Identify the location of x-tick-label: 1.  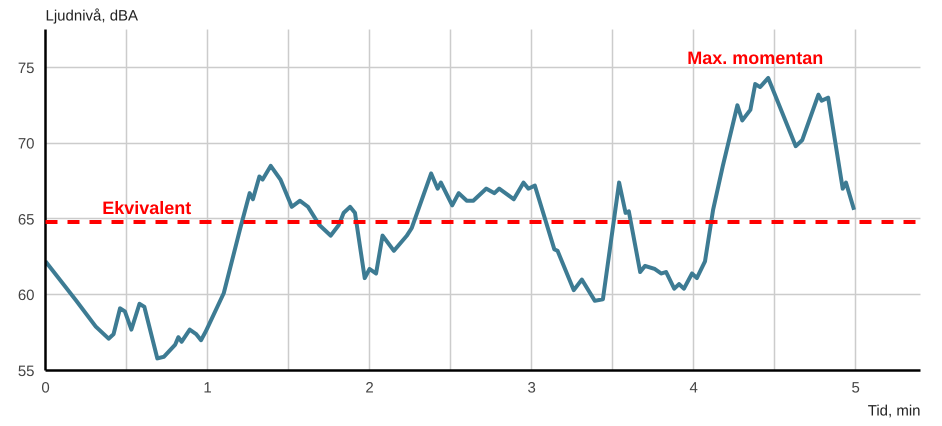
(207, 388).